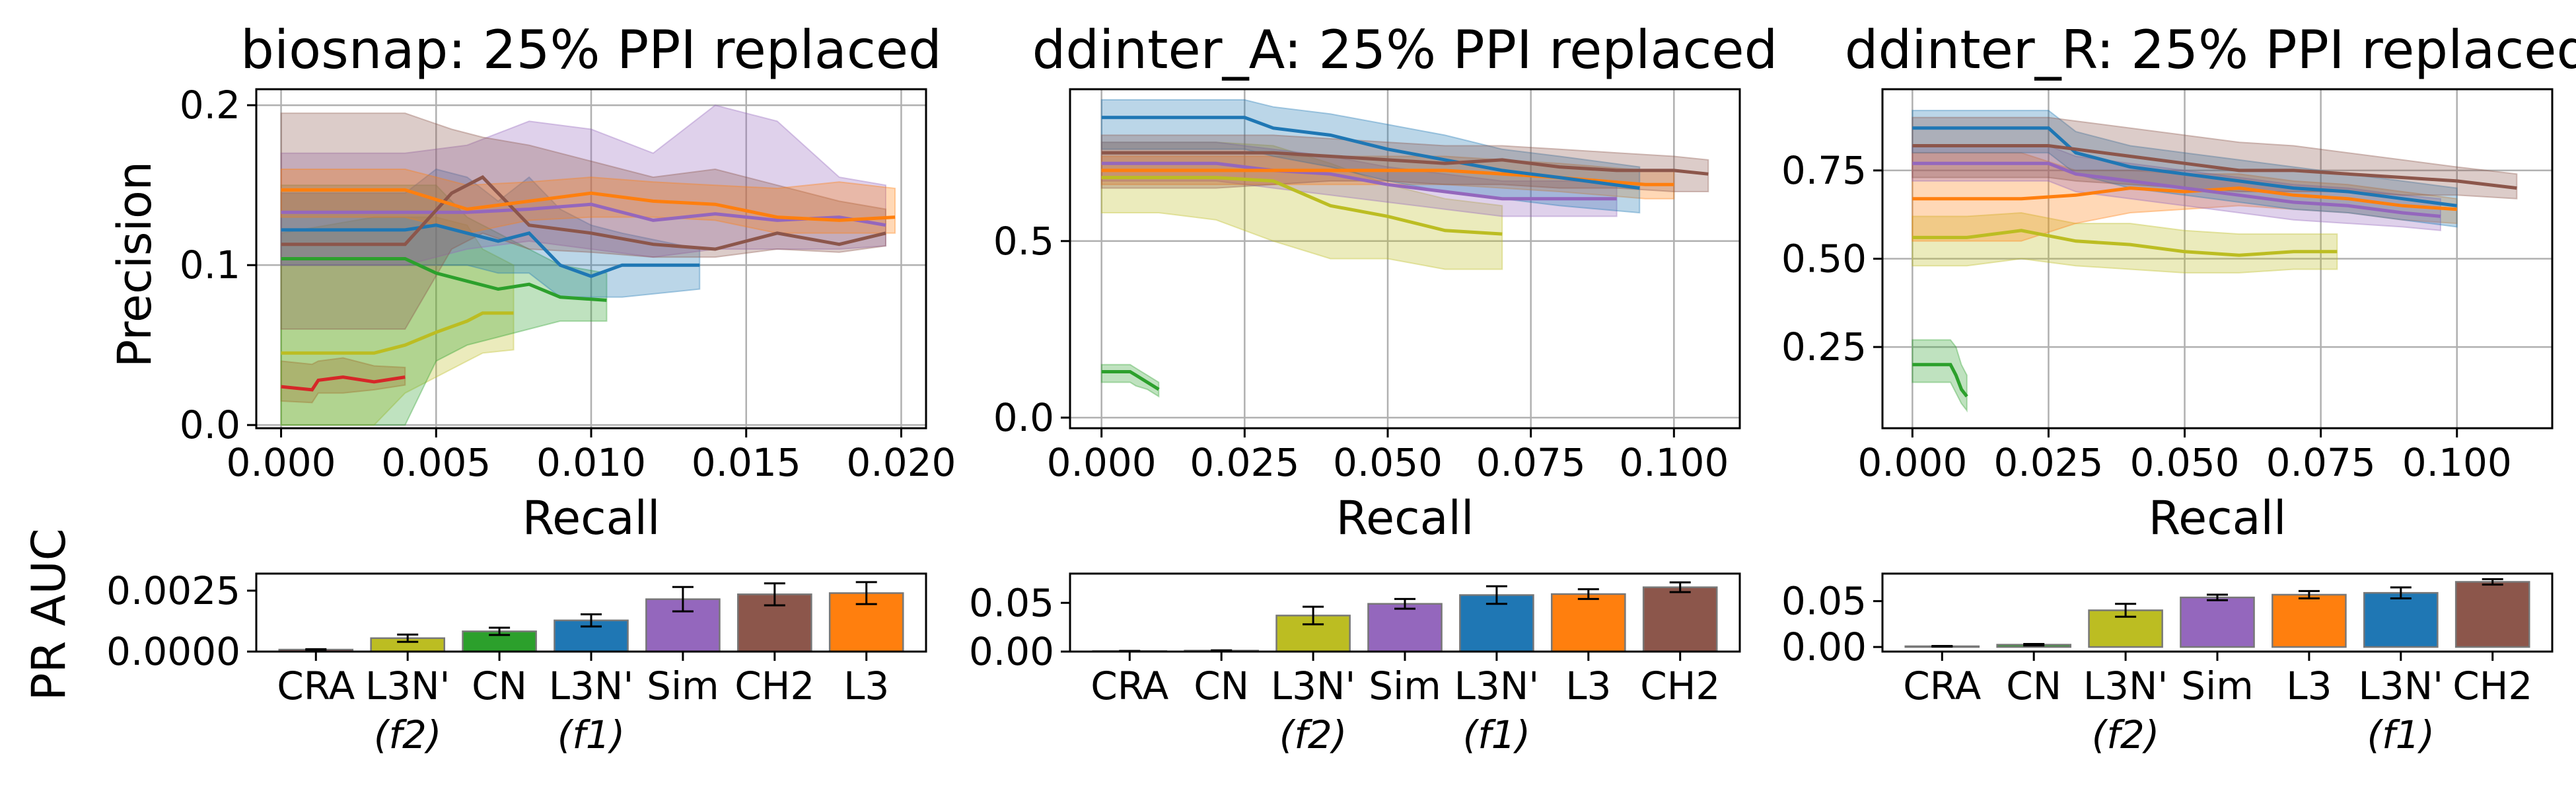 The height and width of the screenshot is (793, 2576). Describe the element at coordinates (210, 265) in the screenshot. I see `y-tick-label: 0.1` at that location.